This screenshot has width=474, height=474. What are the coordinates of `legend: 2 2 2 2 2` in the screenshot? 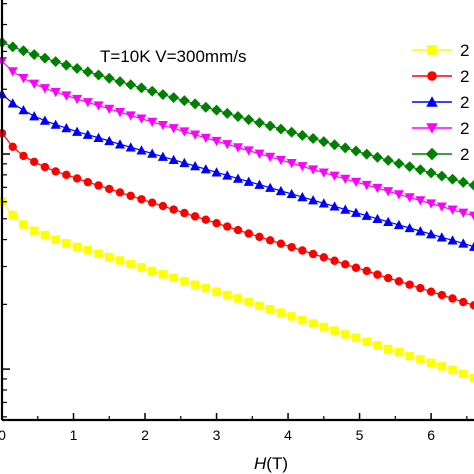 It's located at (440, 102).